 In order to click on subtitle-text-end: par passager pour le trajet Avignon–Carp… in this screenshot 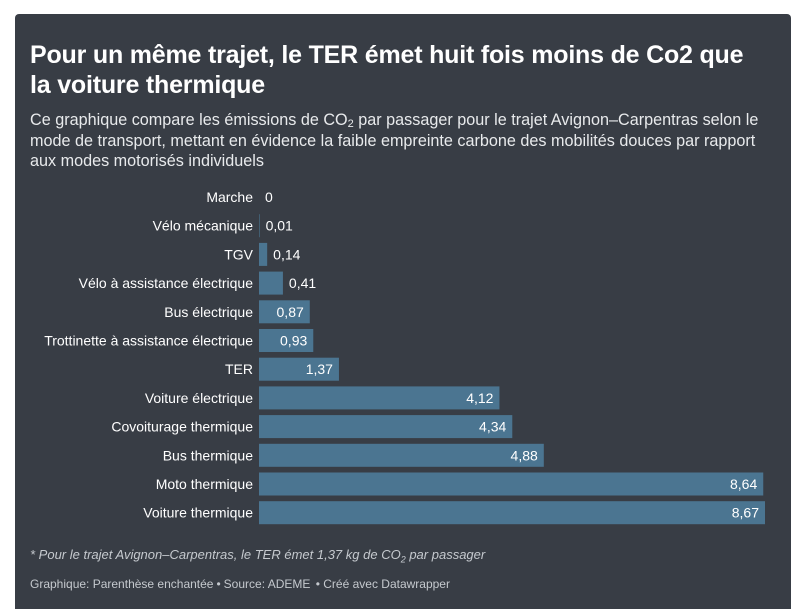, I will do `click(394, 140)`.